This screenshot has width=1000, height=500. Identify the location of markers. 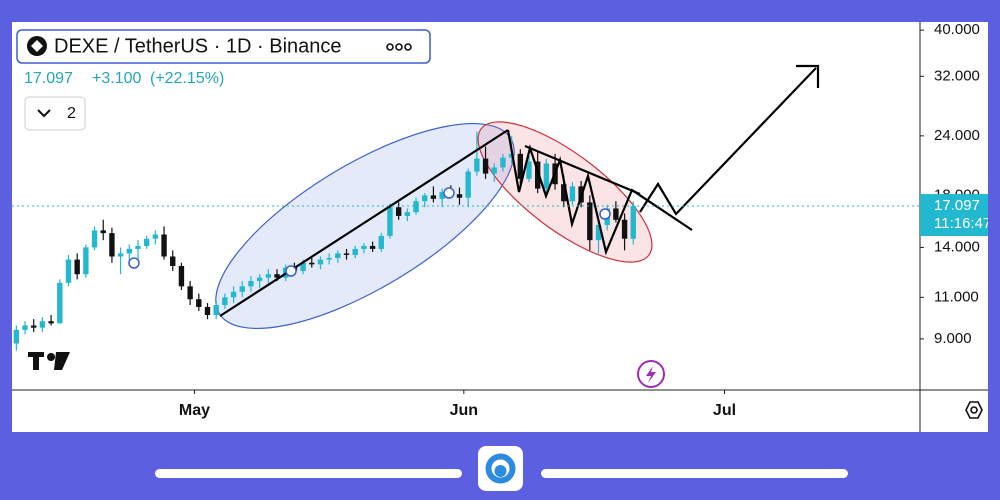
(369, 232).